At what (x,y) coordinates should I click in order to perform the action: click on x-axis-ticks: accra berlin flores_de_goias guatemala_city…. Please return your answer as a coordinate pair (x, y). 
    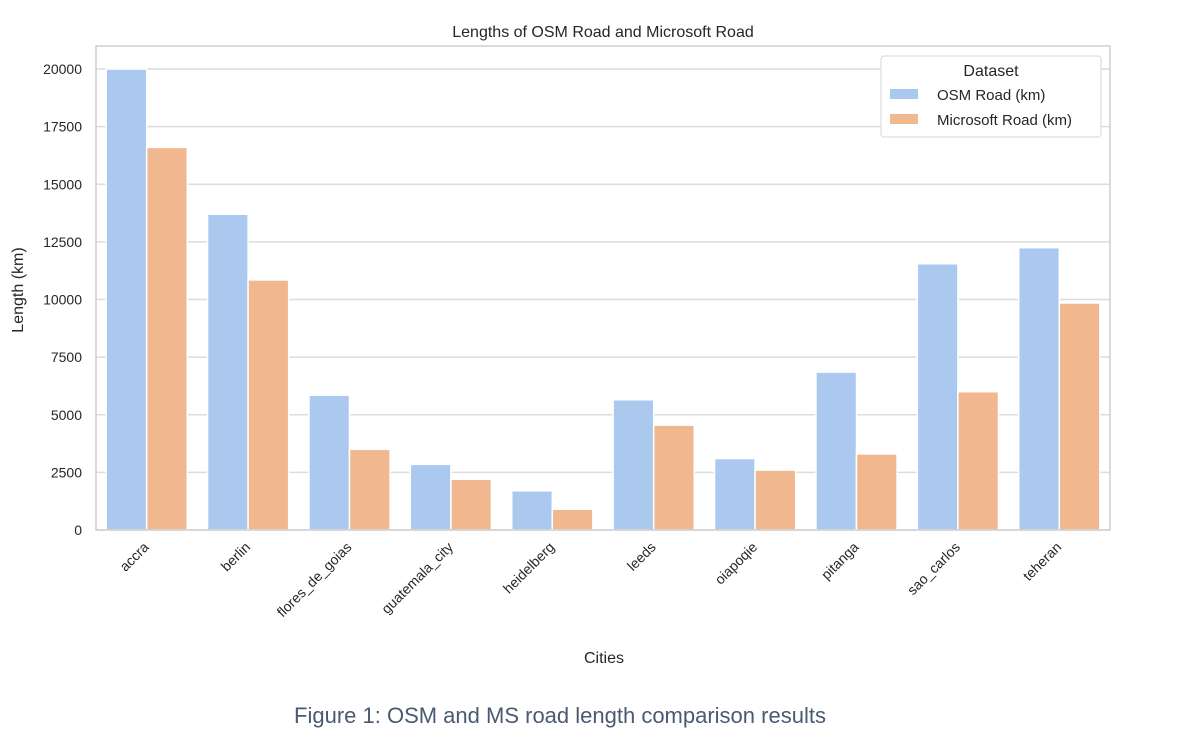
    Looking at the image, I should click on (590, 579).